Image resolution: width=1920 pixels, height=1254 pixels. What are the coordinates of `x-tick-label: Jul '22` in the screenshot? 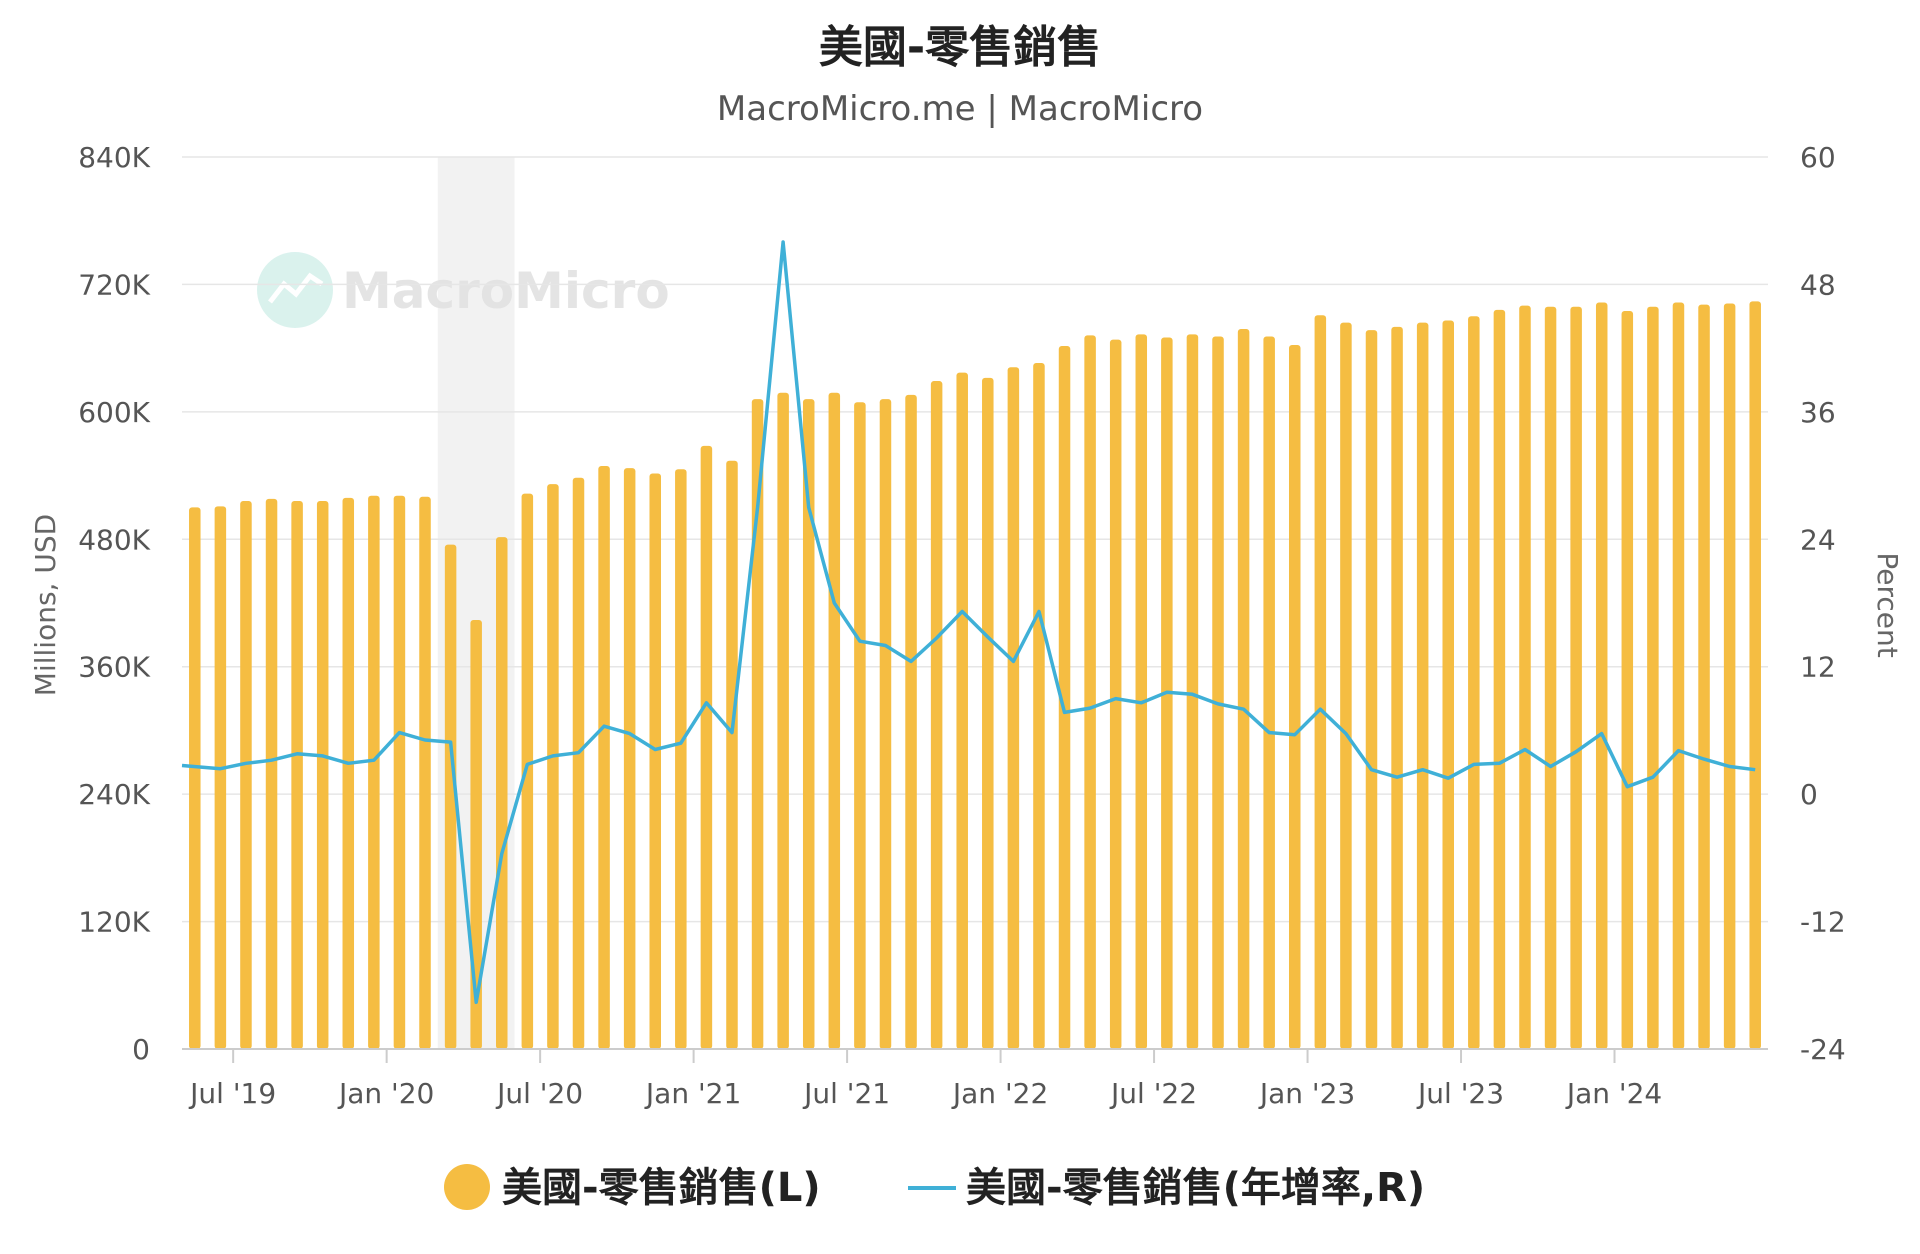 It's located at (1153, 1093).